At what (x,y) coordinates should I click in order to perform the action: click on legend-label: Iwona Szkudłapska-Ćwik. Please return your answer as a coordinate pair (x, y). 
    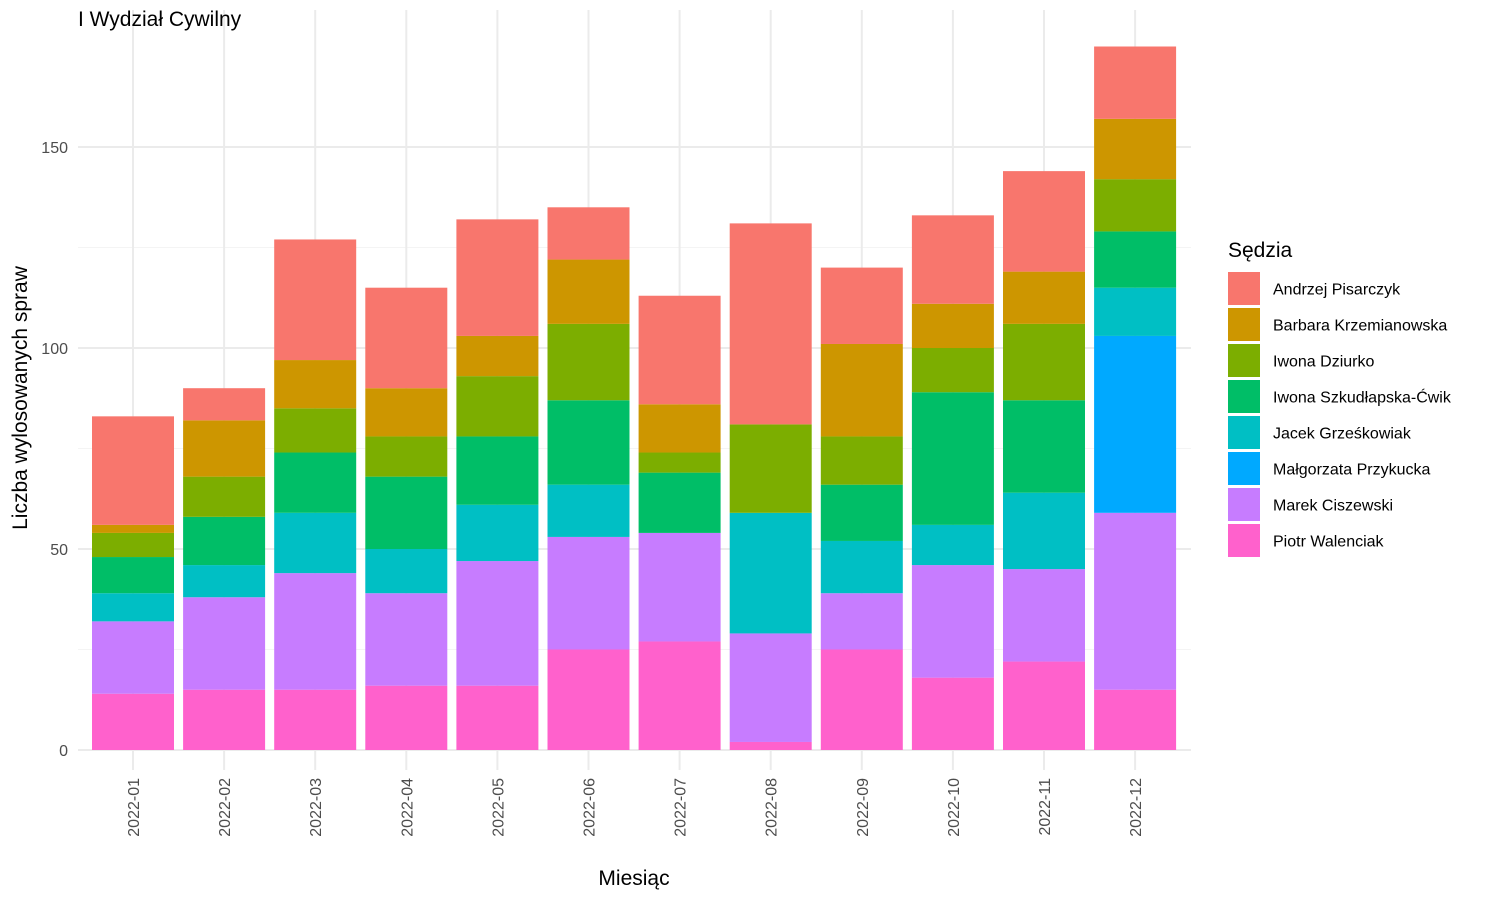
    Looking at the image, I should click on (1362, 397).